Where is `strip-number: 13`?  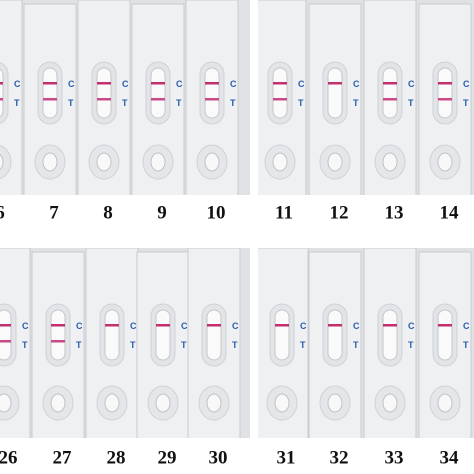 strip-number: 13 is located at coordinates (394, 212).